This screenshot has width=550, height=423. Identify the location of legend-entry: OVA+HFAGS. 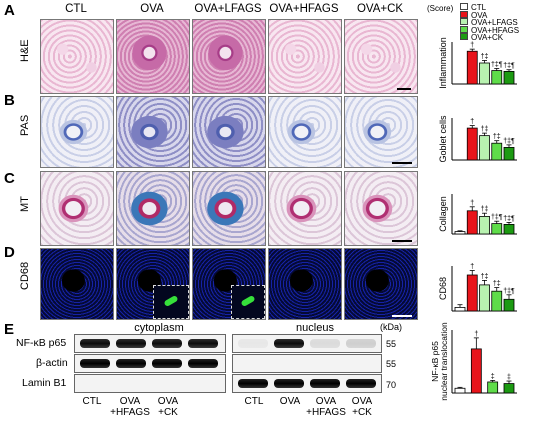
(490, 30).